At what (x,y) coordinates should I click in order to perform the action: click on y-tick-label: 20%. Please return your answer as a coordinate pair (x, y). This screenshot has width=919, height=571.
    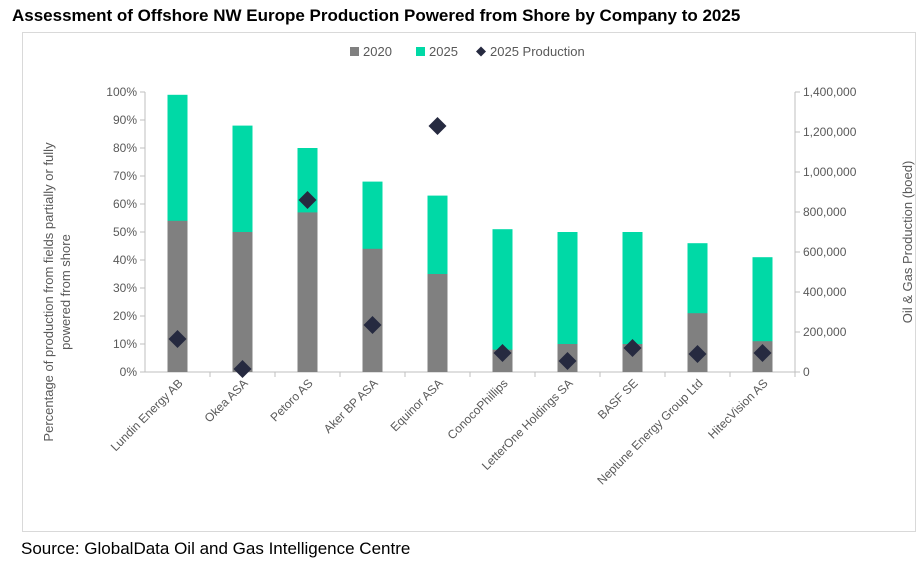
    Looking at the image, I should click on (125, 316).